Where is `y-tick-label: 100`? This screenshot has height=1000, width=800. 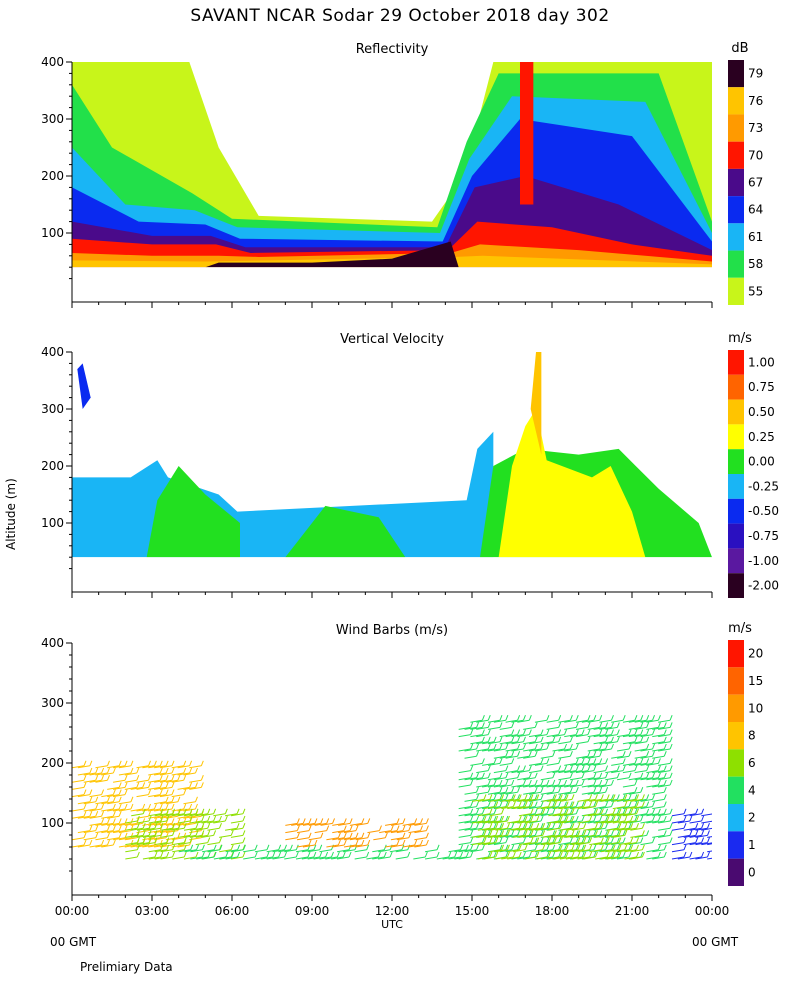
y-tick-label: 100 is located at coordinates (52, 523).